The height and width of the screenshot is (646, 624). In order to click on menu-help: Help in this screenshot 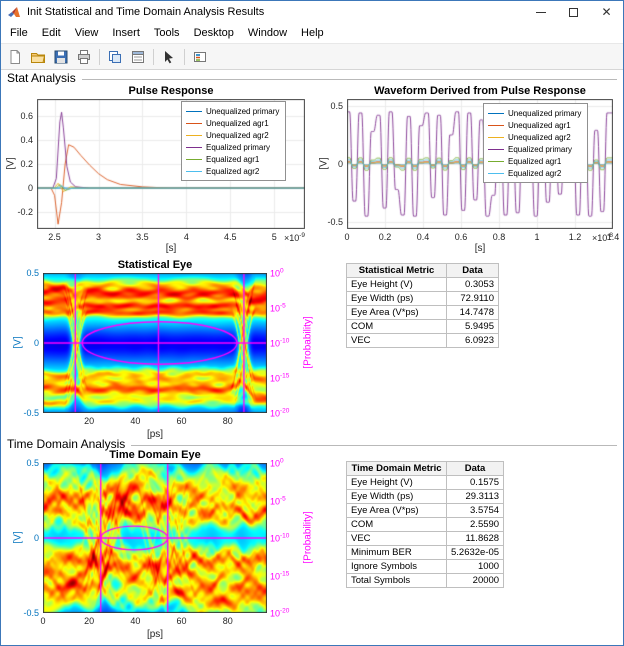, I will do `click(312, 33)`.